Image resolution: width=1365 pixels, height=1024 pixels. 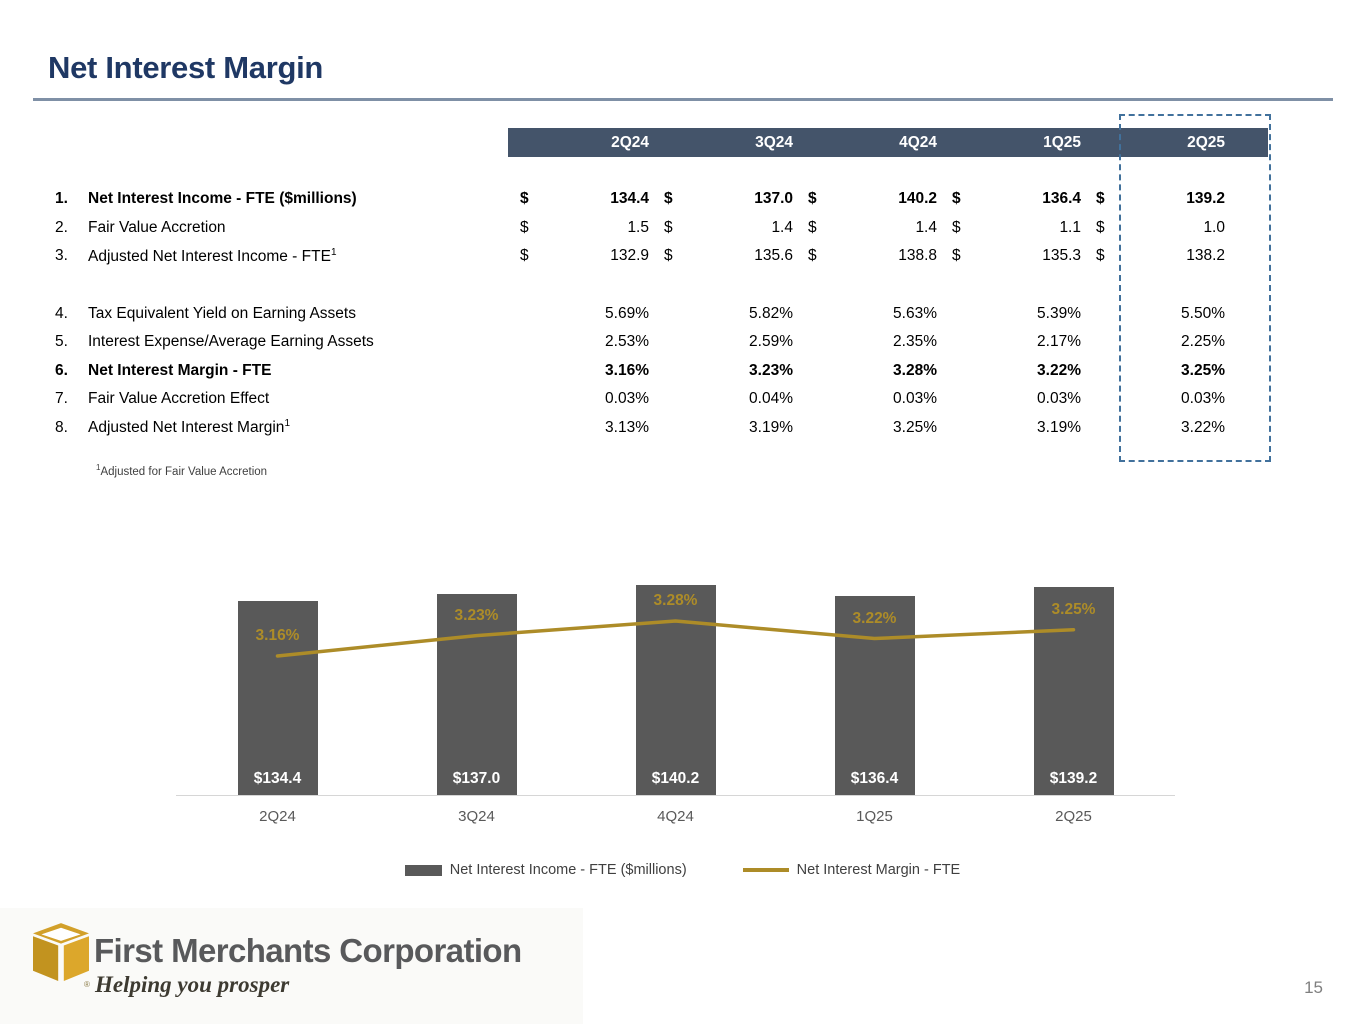 What do you see at coordinates (212, 256) in the screenshot?
I see `row-label: Adjusted Net Interest Income - FTE1` at bounding box center [212, 256].